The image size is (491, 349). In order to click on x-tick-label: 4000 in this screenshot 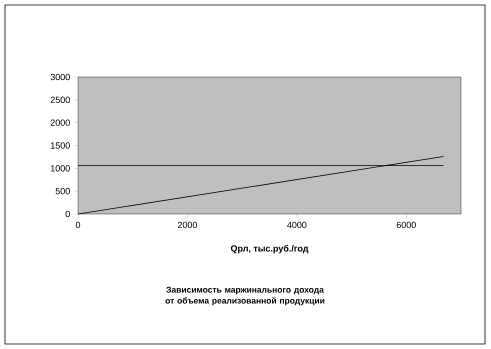, I will do `click(296, 225)`.